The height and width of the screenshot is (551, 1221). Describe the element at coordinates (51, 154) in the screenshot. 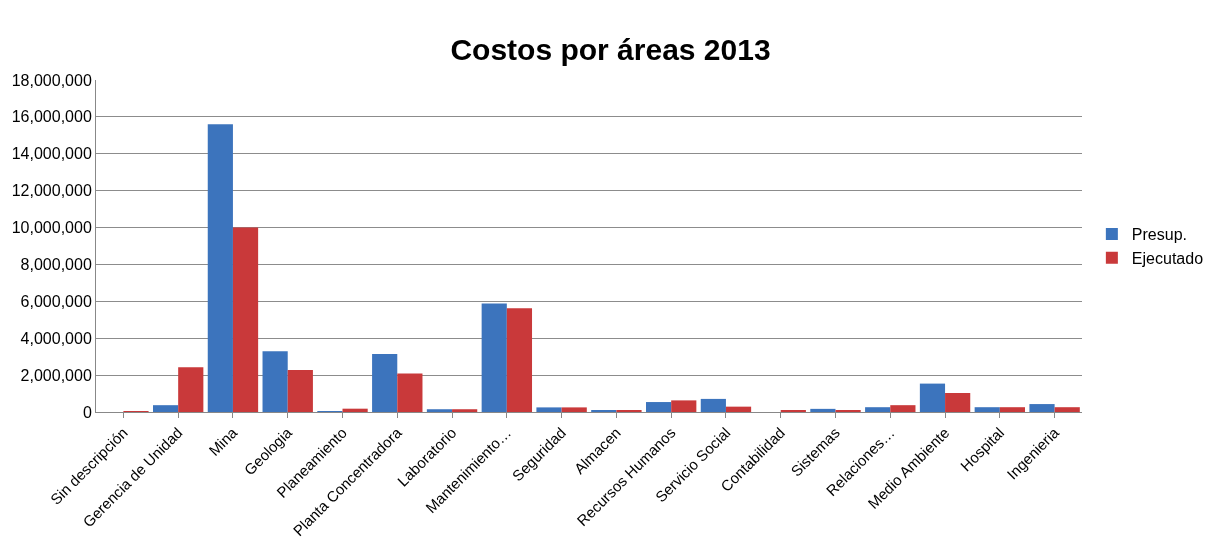

I see `y-tick-label: 14,000,000` at that location.